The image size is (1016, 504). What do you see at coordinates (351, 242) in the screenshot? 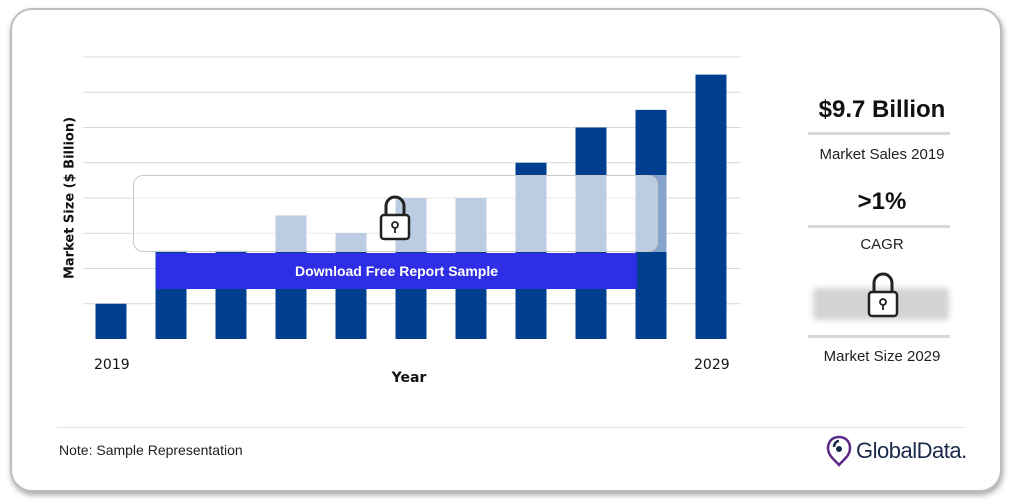
I see `bar-masked-2023` at bounding box center [351, 242].